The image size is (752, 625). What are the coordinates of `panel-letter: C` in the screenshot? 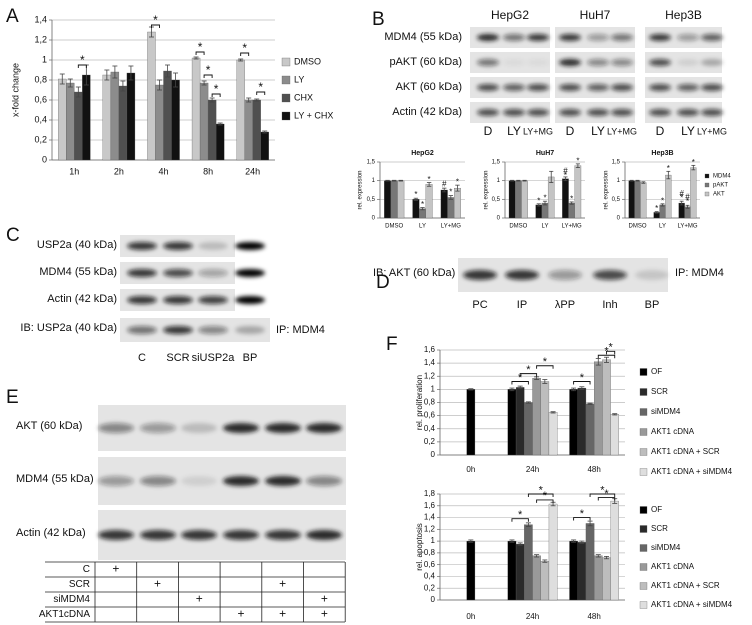 It's located at (13, 235).